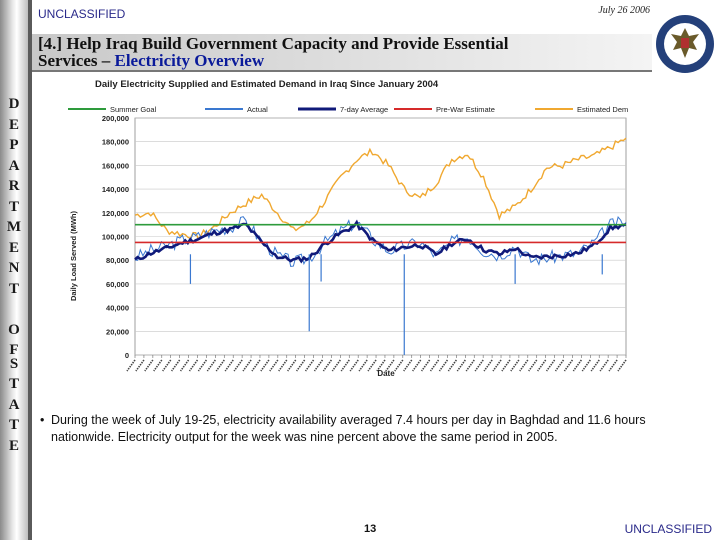  Describe the element at coordinates (14, 227) in the screenshot. I see `sidebar-letter: M` at that location.